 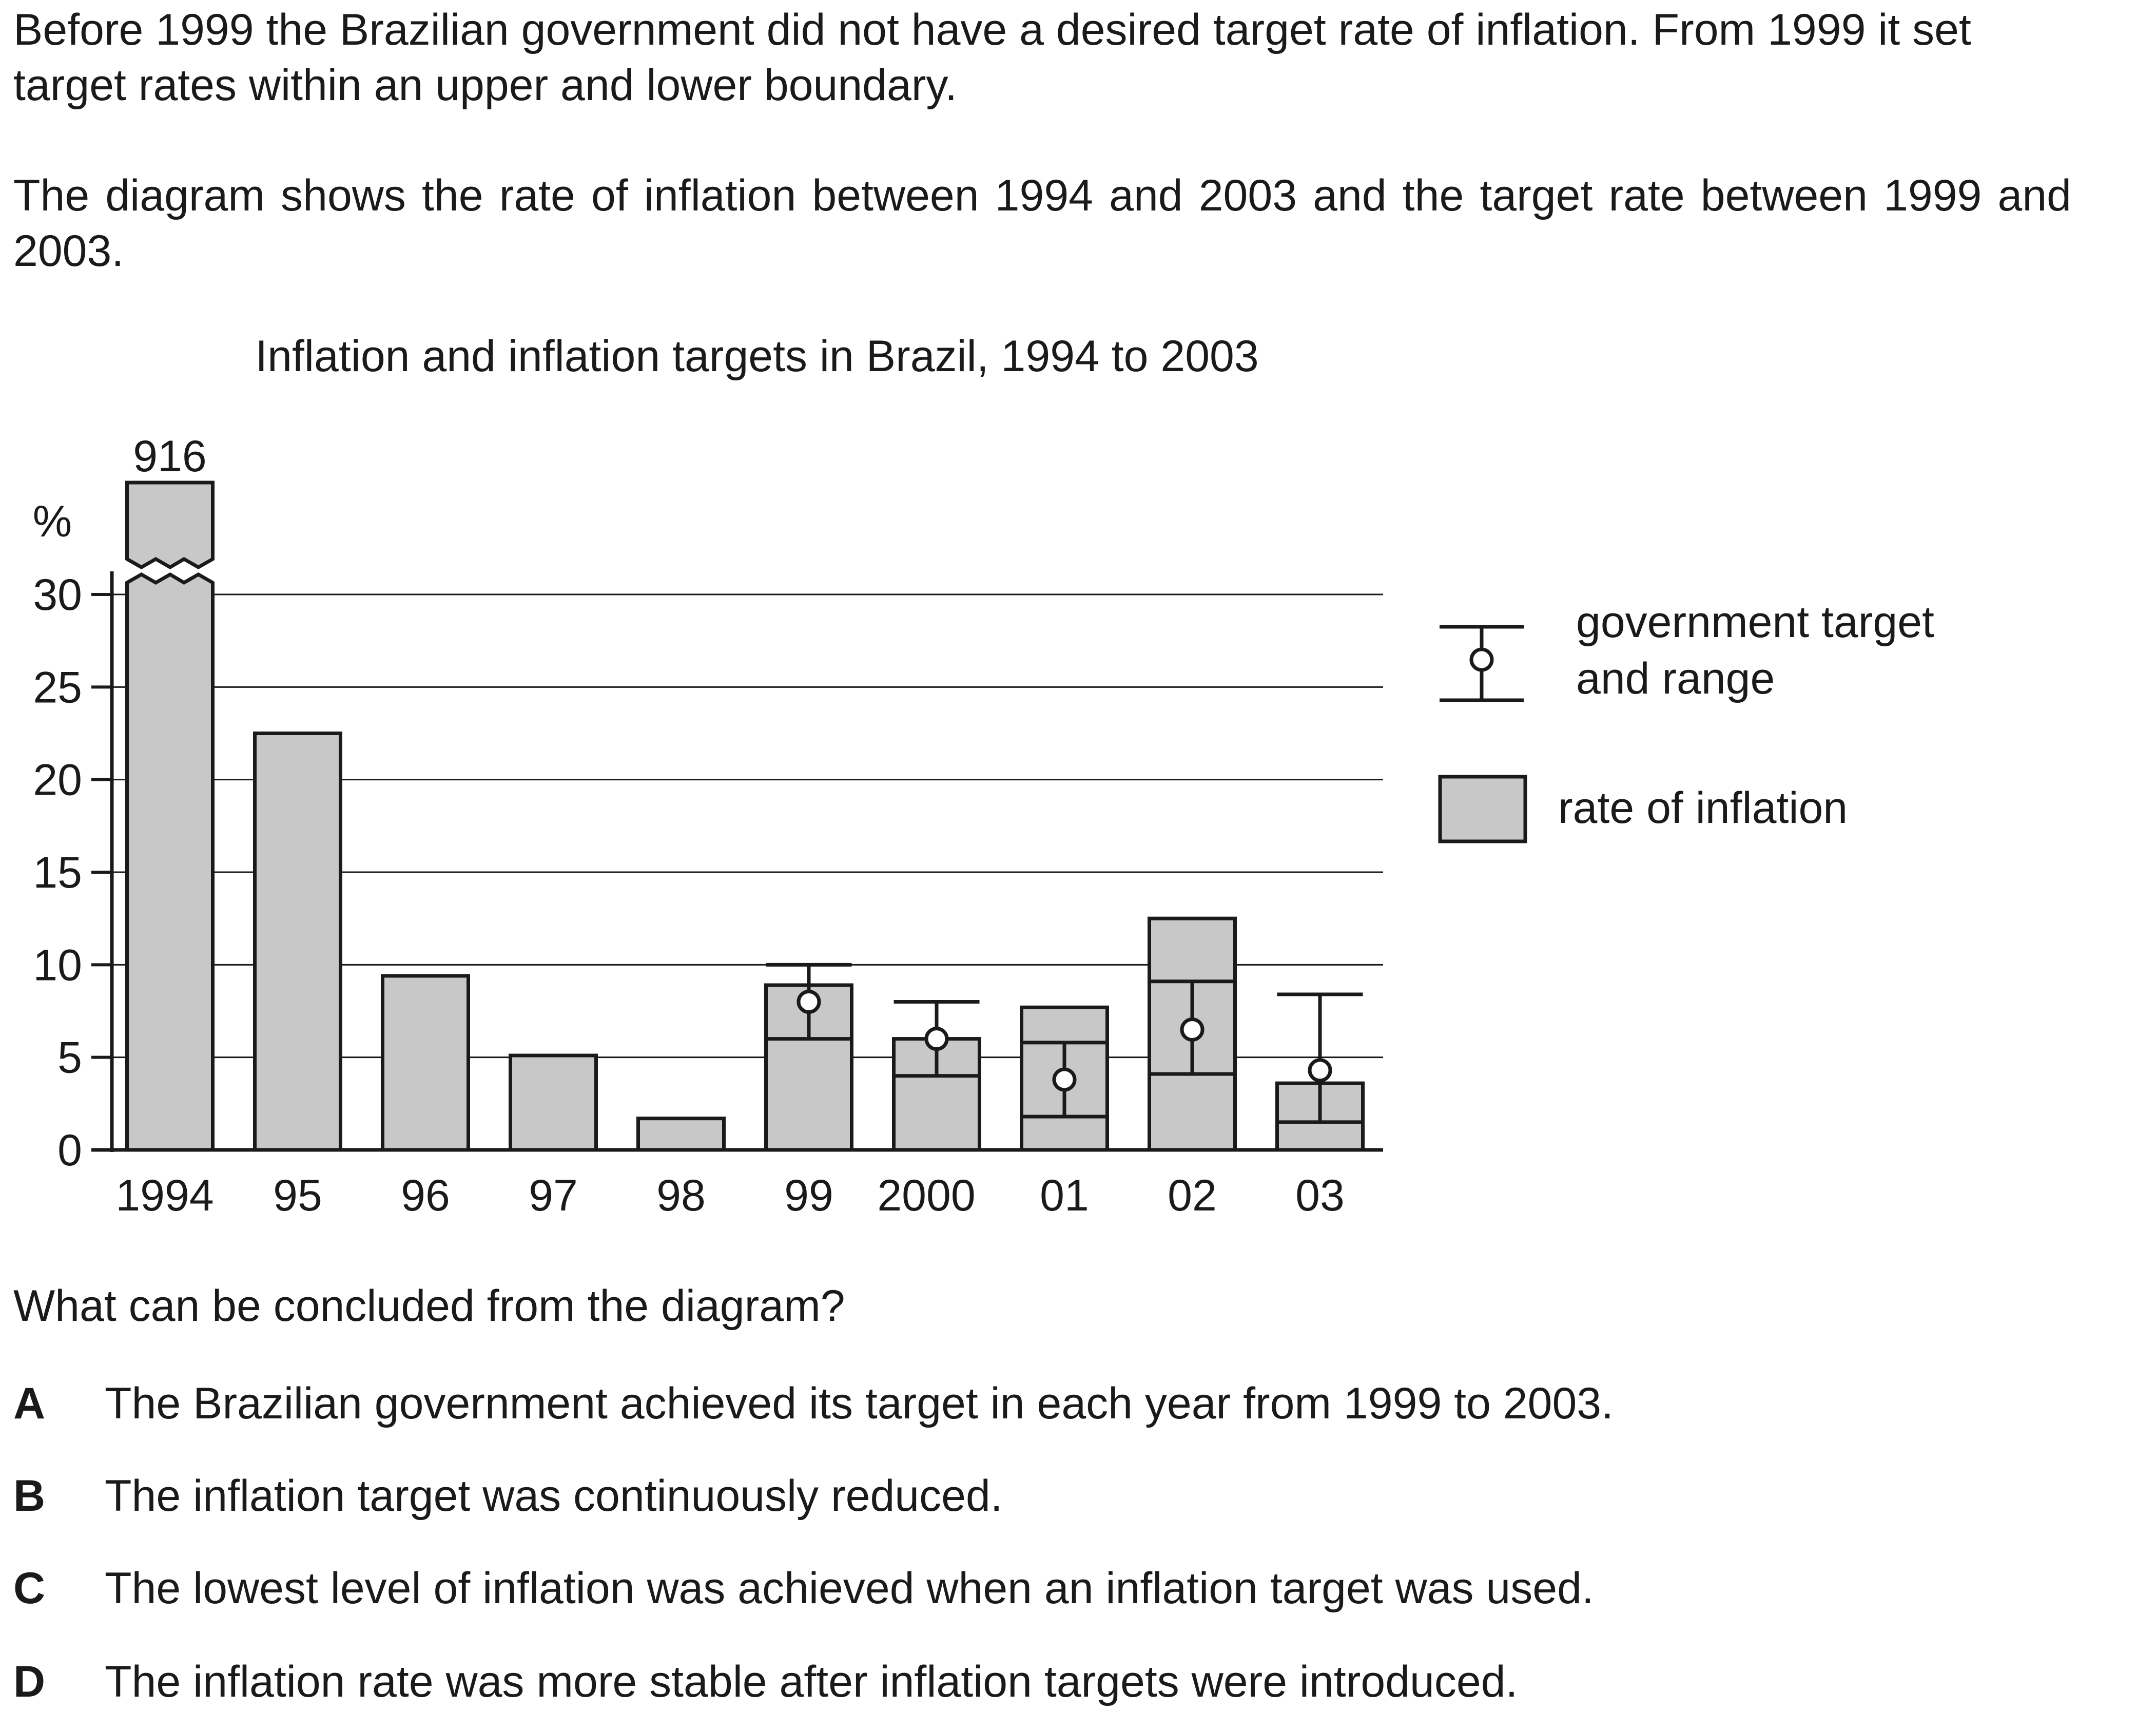 I want to click on x-tick-label: 97, so click(x=553, y=1196).